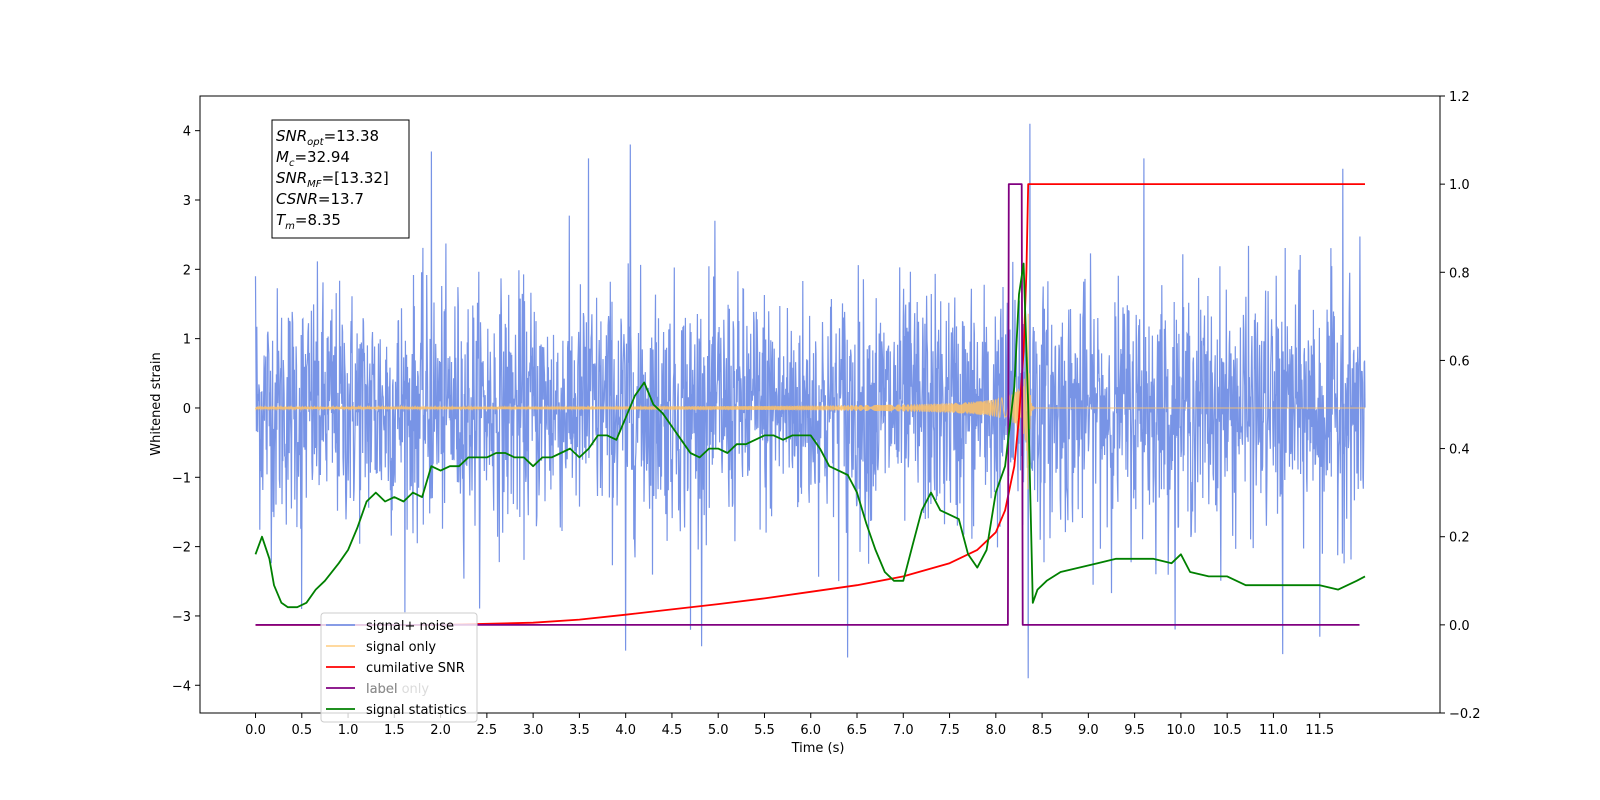 This screenshot has height=800, width=1600. What do you see at coordinates (181, 478) in the screenshot?
I see `y-tick-label: −1` at bounding box center [181, 478].